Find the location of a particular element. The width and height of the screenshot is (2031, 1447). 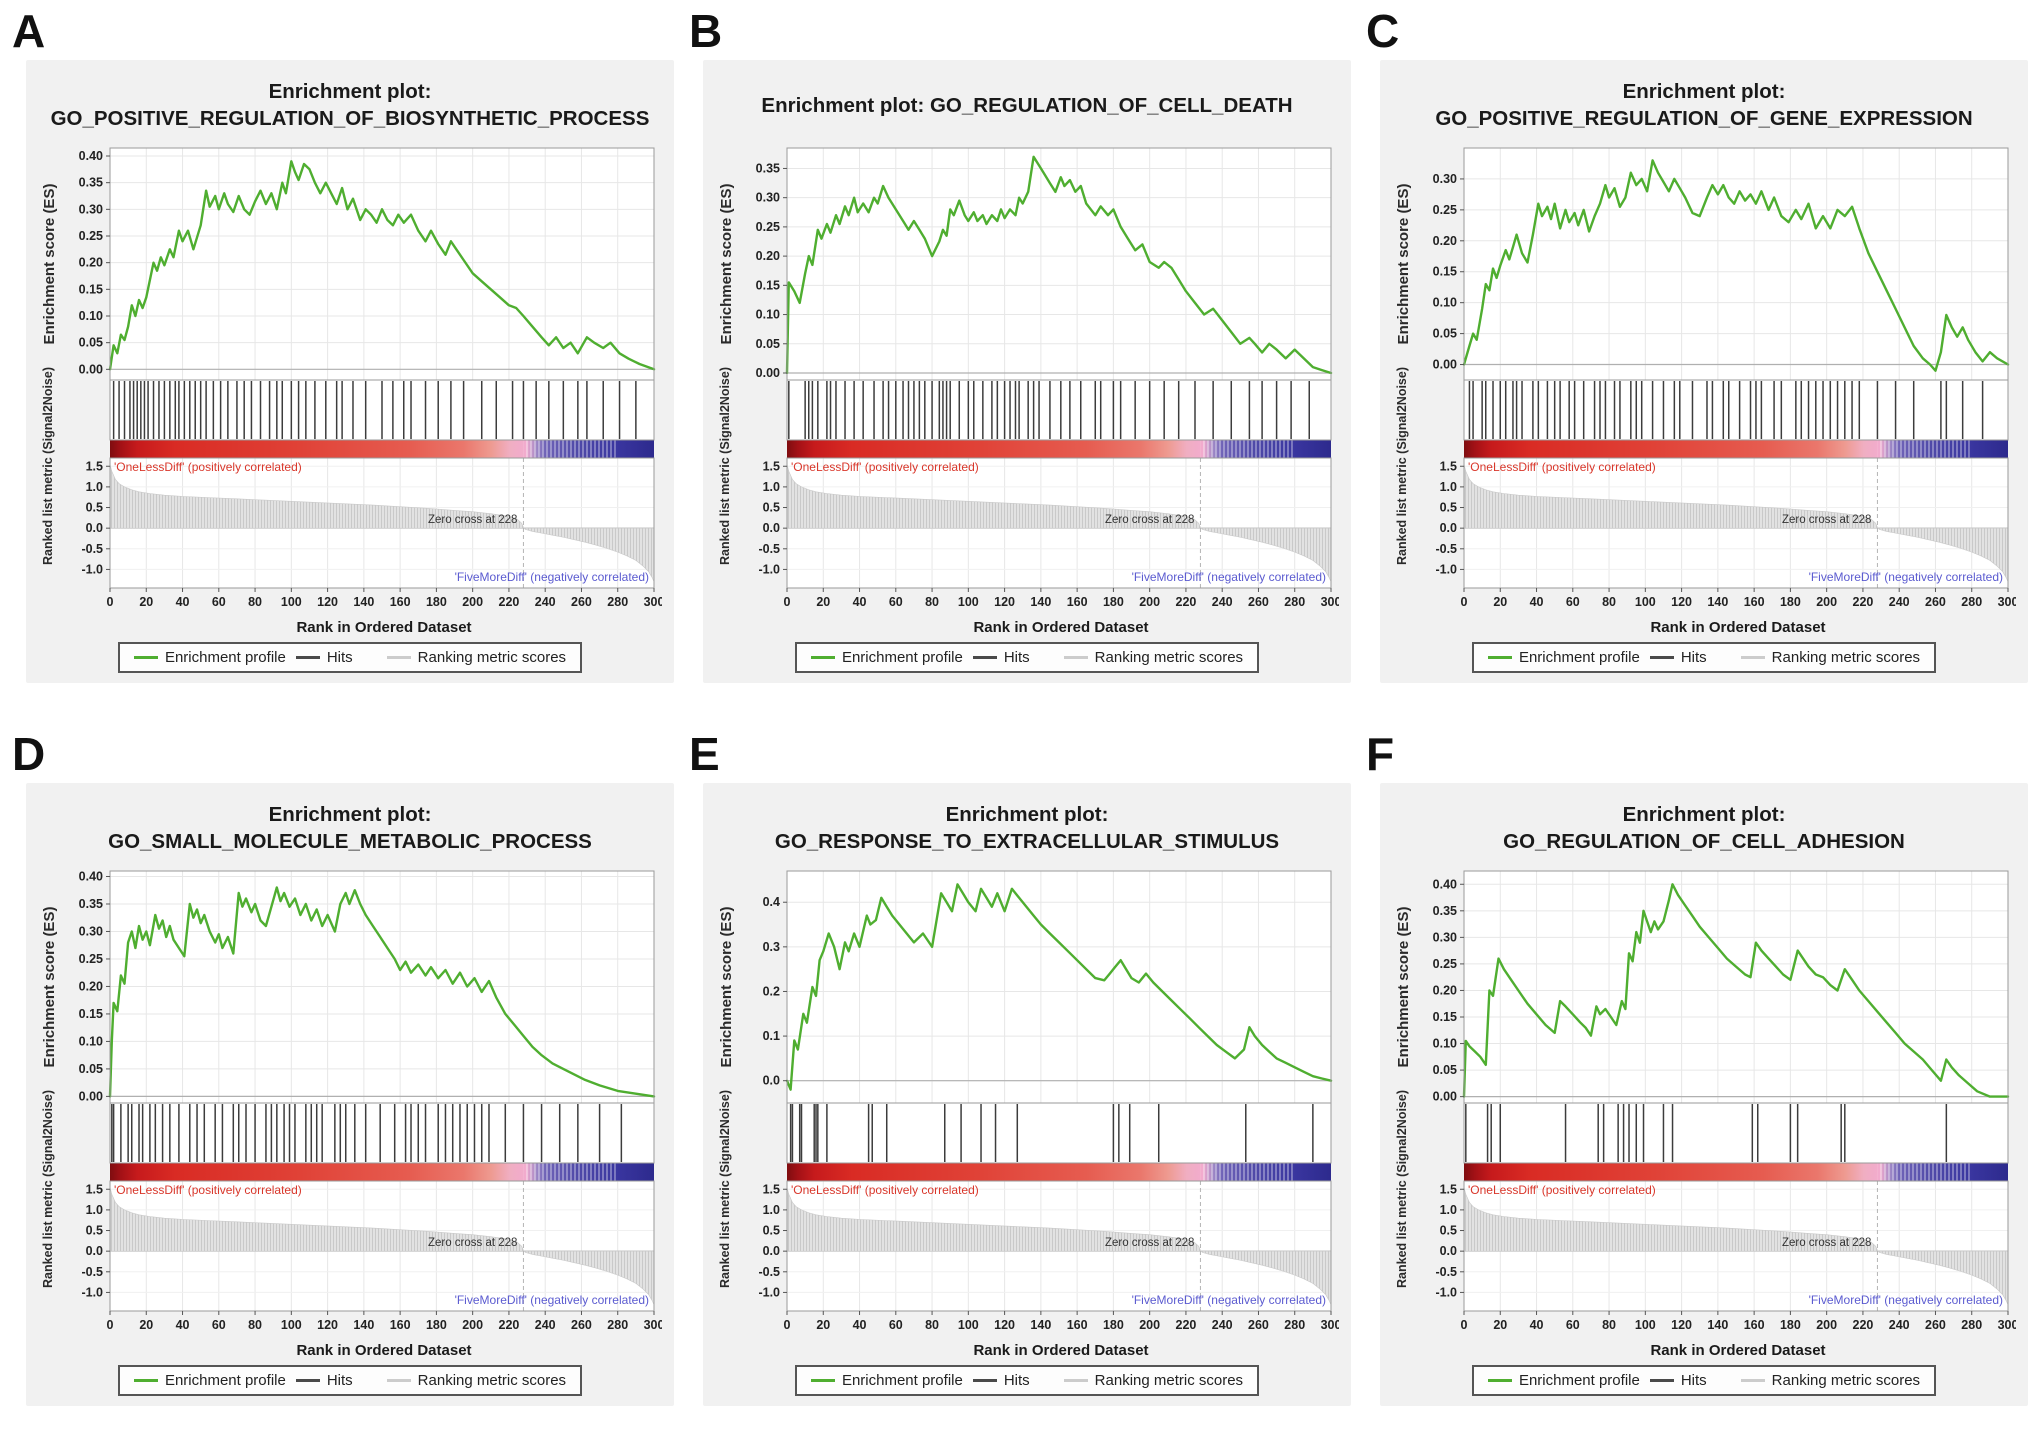

y-tick-label: 0.25 is located at coordinates (91, 959).